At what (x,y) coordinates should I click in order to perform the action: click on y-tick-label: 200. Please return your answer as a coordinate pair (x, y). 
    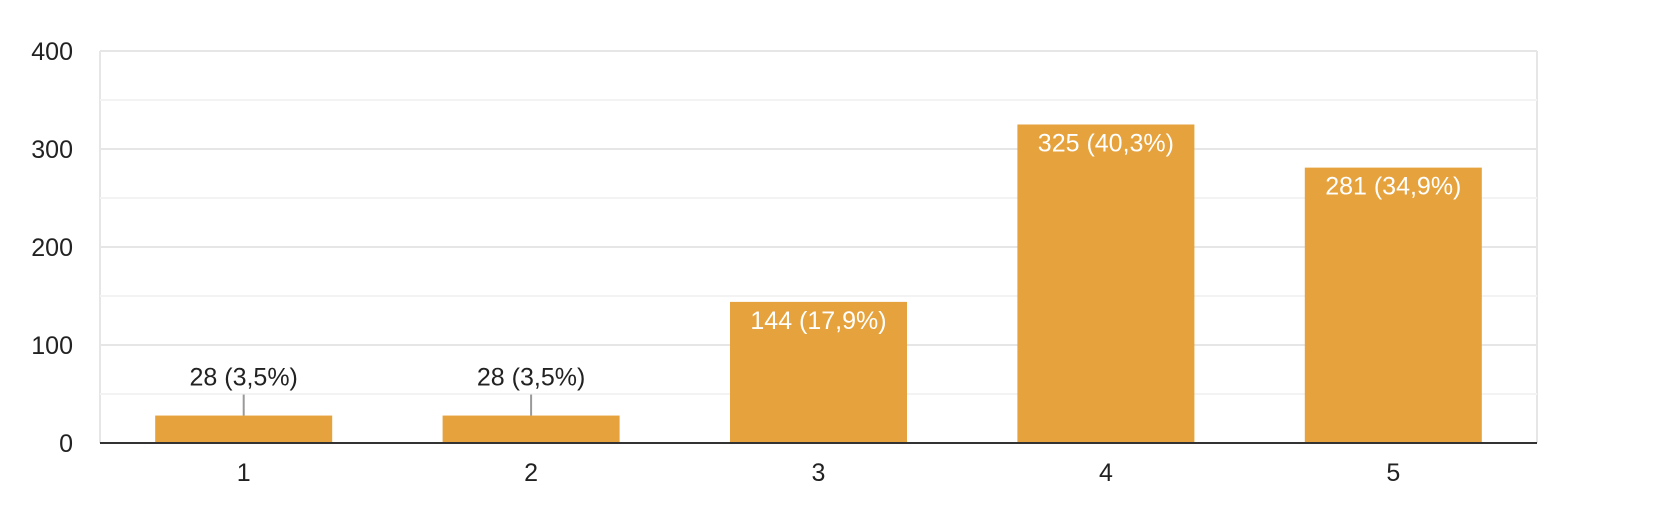
    Looking at the image, I should click on (52, 248).